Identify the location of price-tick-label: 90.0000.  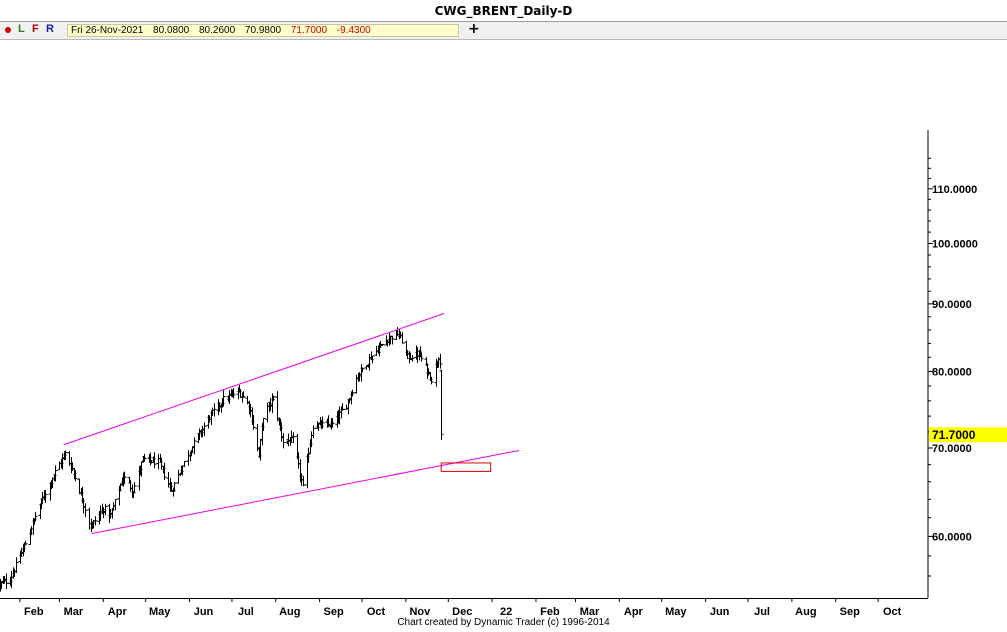
(952, 305).